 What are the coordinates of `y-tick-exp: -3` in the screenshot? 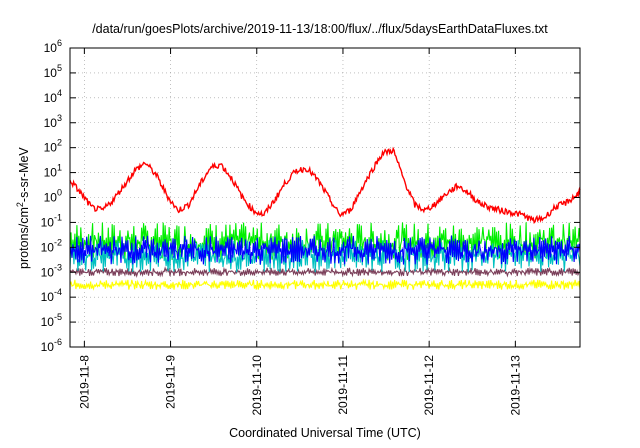 It's located at (58, 267).